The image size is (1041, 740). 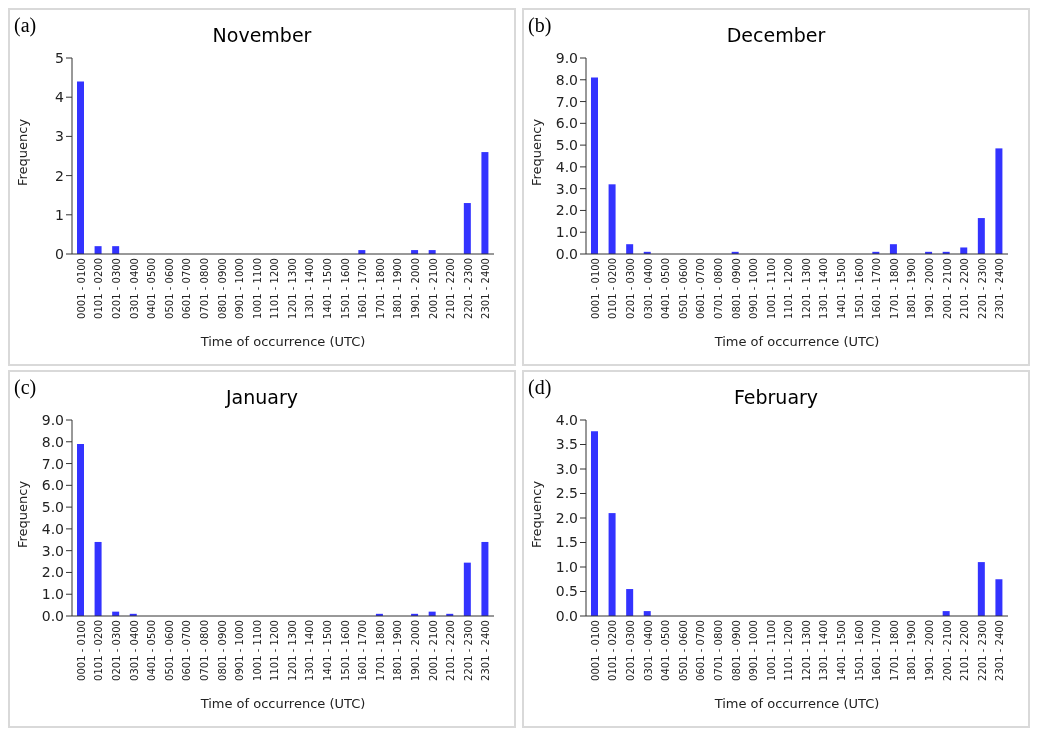 I want to click on x-tick-label: 0901 - 1000, so click(x=240, y=650).